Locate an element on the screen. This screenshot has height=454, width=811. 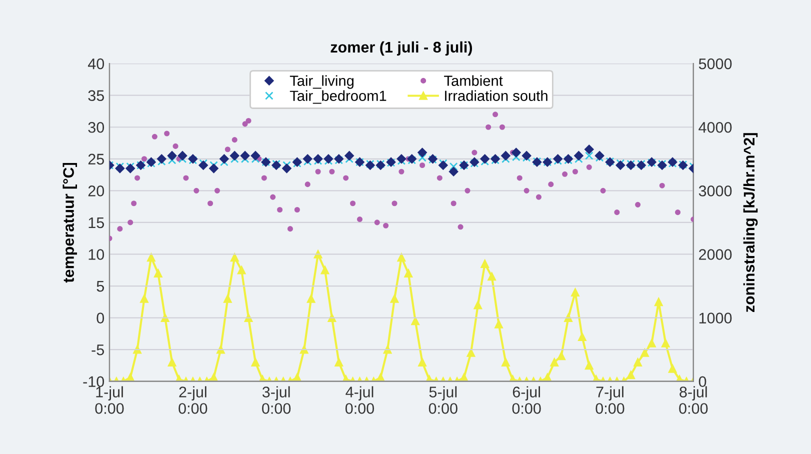
y2-tick-label: 0 is located at coordinates (702, 382).